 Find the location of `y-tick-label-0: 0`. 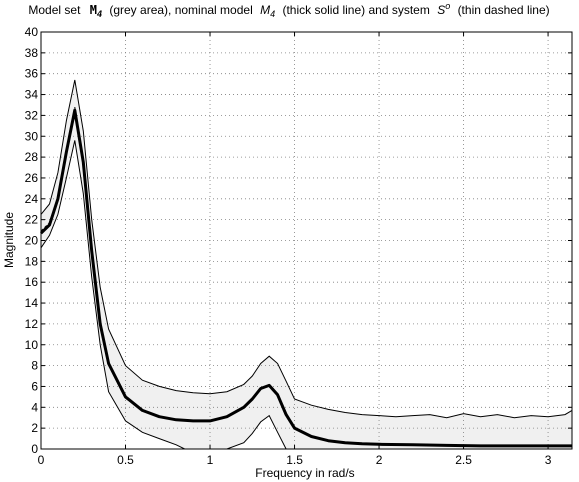

y-tick-label-0: 0 is located at coordinates (34, 449).